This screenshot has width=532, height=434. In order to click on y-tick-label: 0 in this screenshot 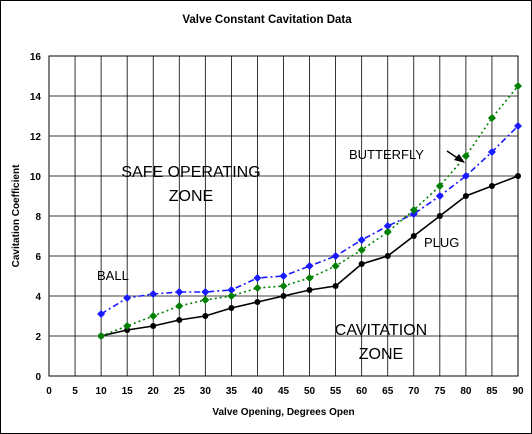, I will do `click(38, 377)`.